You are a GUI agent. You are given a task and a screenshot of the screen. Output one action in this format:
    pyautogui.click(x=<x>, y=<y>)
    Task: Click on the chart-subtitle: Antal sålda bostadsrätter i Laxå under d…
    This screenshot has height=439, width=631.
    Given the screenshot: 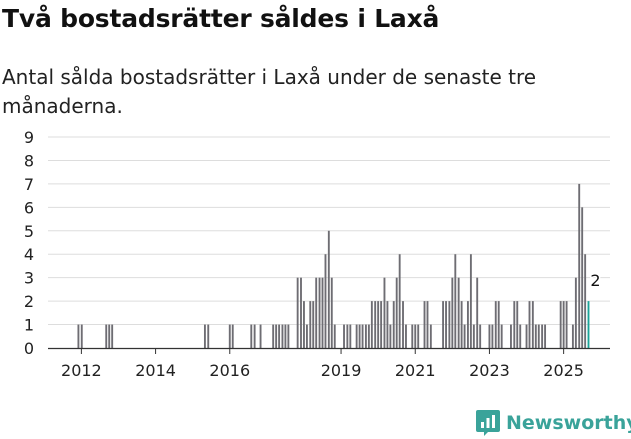 What is the action you would take?
    pyautogui.click(x=269, y=91)
    